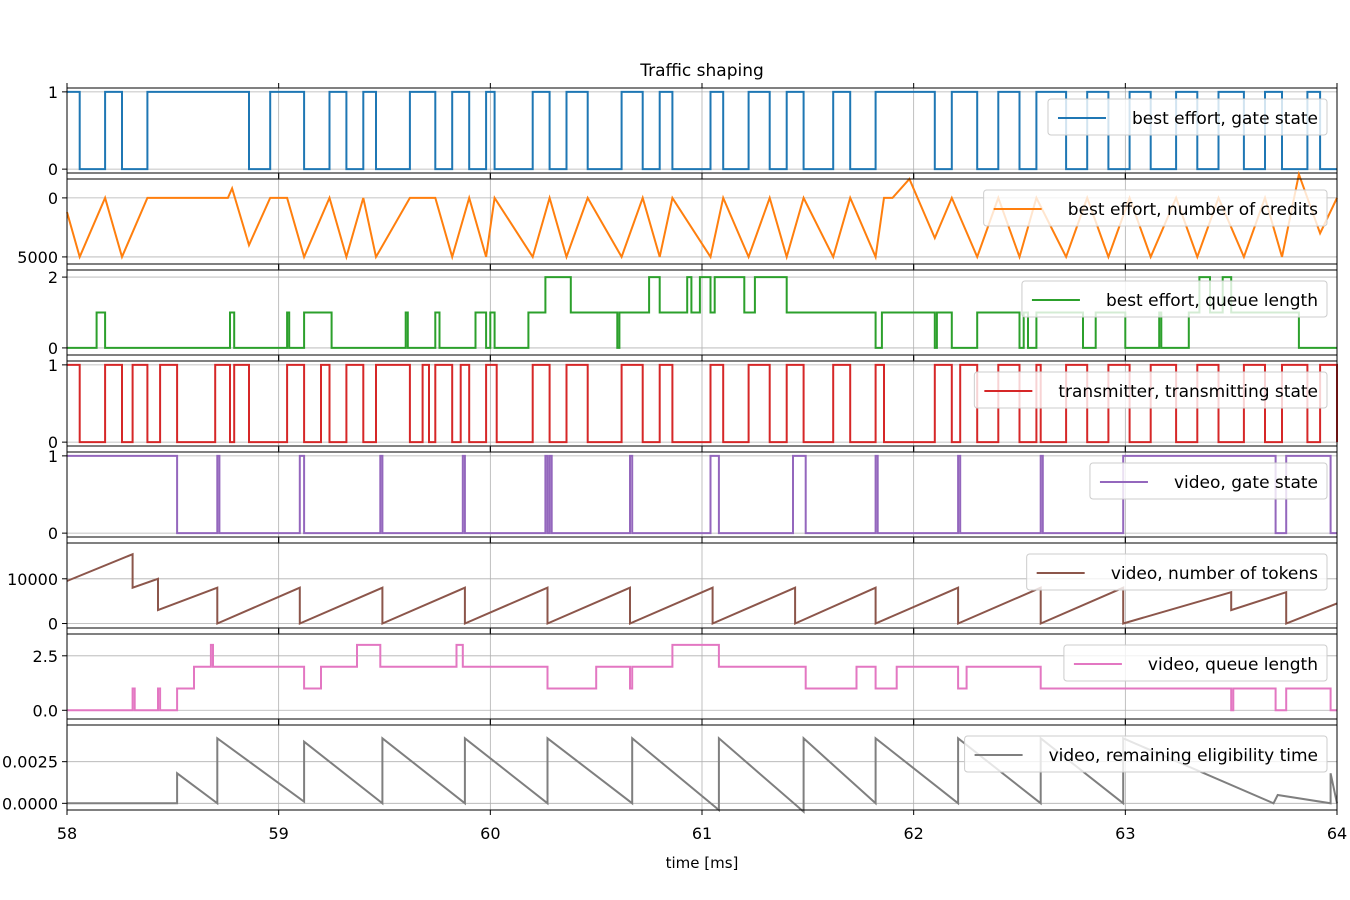  I want to click on legend-label: video, number of tokens, so click(1214, 574).